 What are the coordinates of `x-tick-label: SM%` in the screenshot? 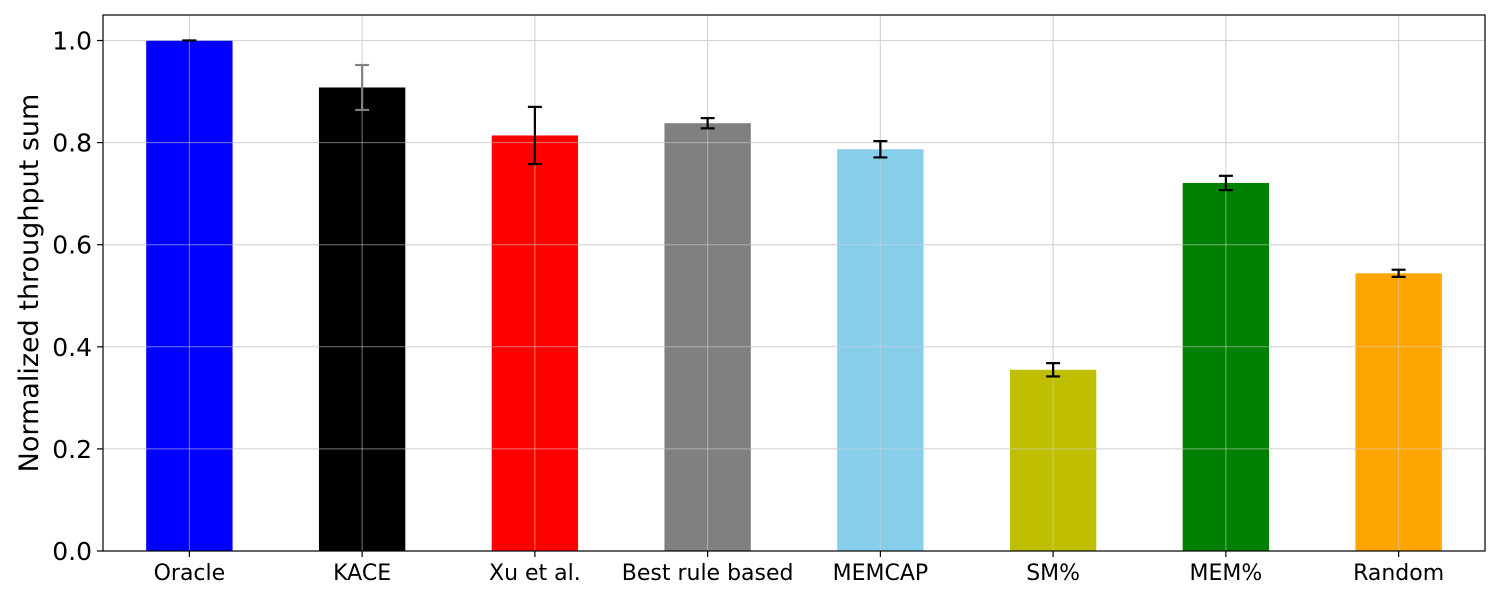 It's located at (1053, 573).